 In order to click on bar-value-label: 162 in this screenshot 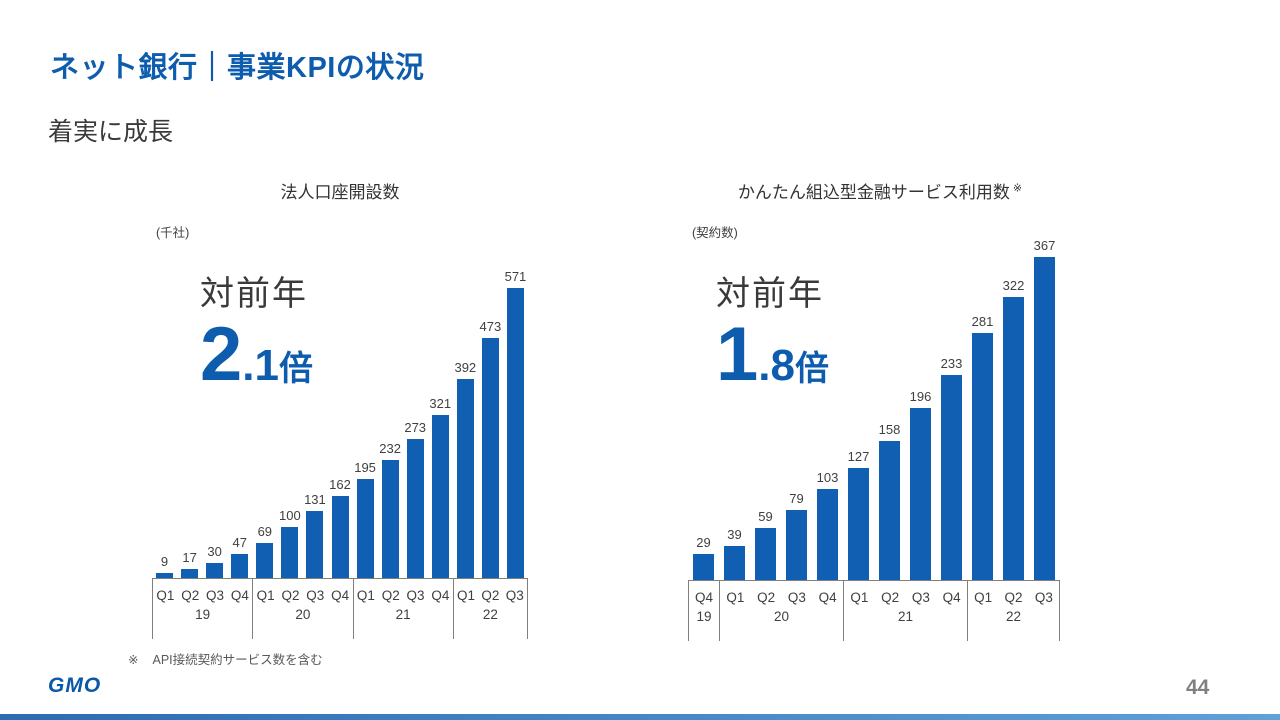, I will do `click(340, 484)`.